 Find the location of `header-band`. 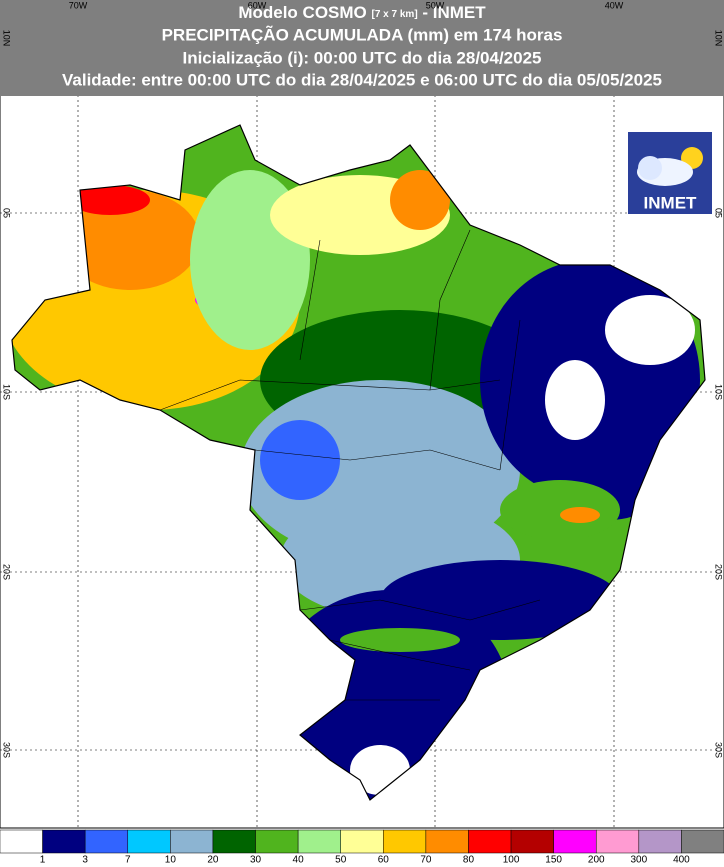

header-band is located at coordinates (362, 48).